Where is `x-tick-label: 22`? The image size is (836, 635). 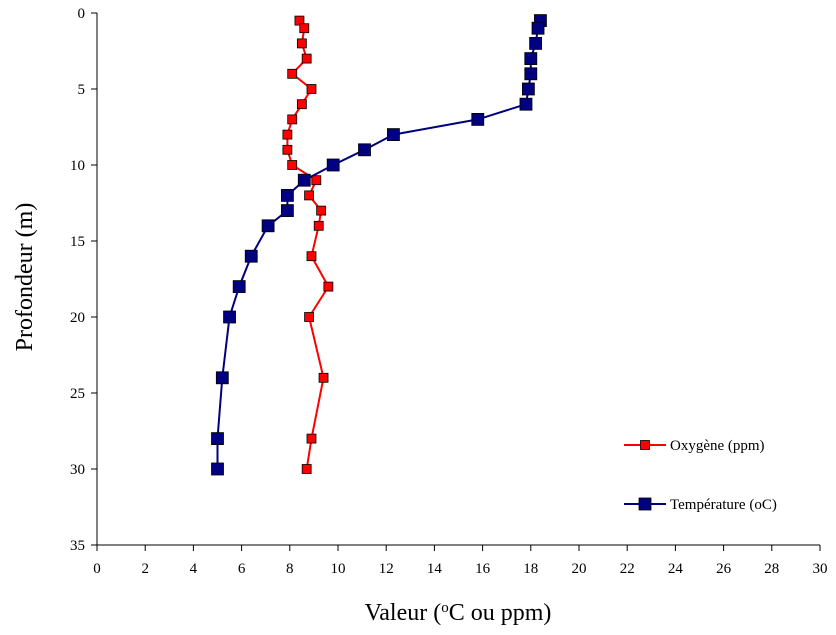 x-tick-label: 22 is located at coordinates (627, 569).